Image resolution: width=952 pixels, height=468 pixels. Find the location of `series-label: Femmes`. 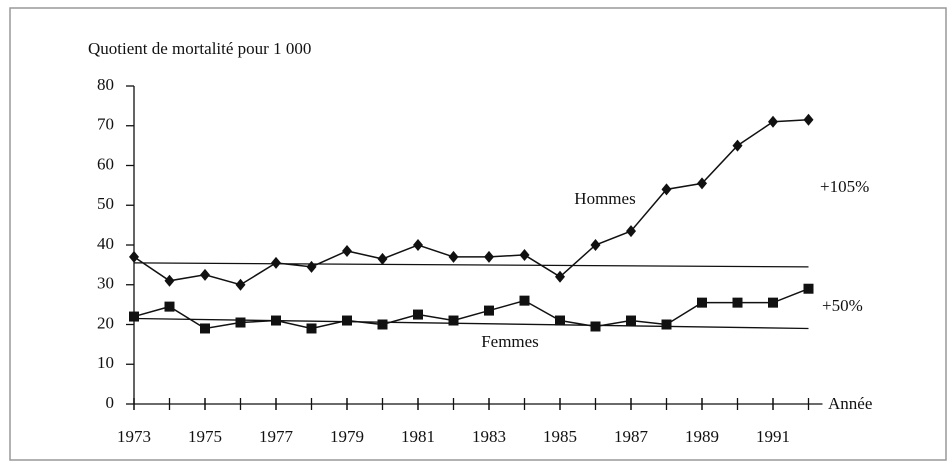

series-label: Femmes is located at coordinates (510, 341).